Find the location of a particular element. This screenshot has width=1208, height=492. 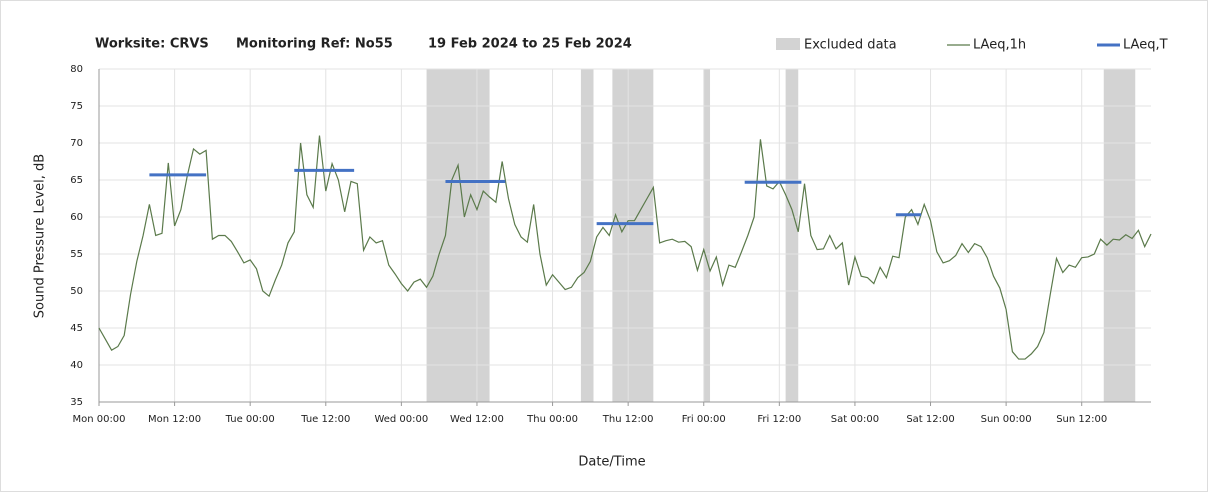

x-tick-label: Sat 12:00 is located at coordinates (930, 419).